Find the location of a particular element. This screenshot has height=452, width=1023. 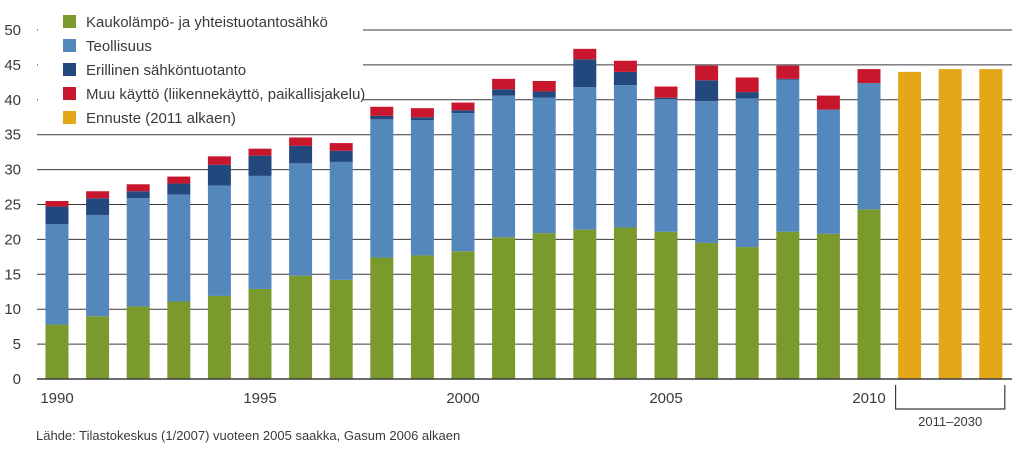

y-tick-label: 35 is located at coordinates (12, 135).